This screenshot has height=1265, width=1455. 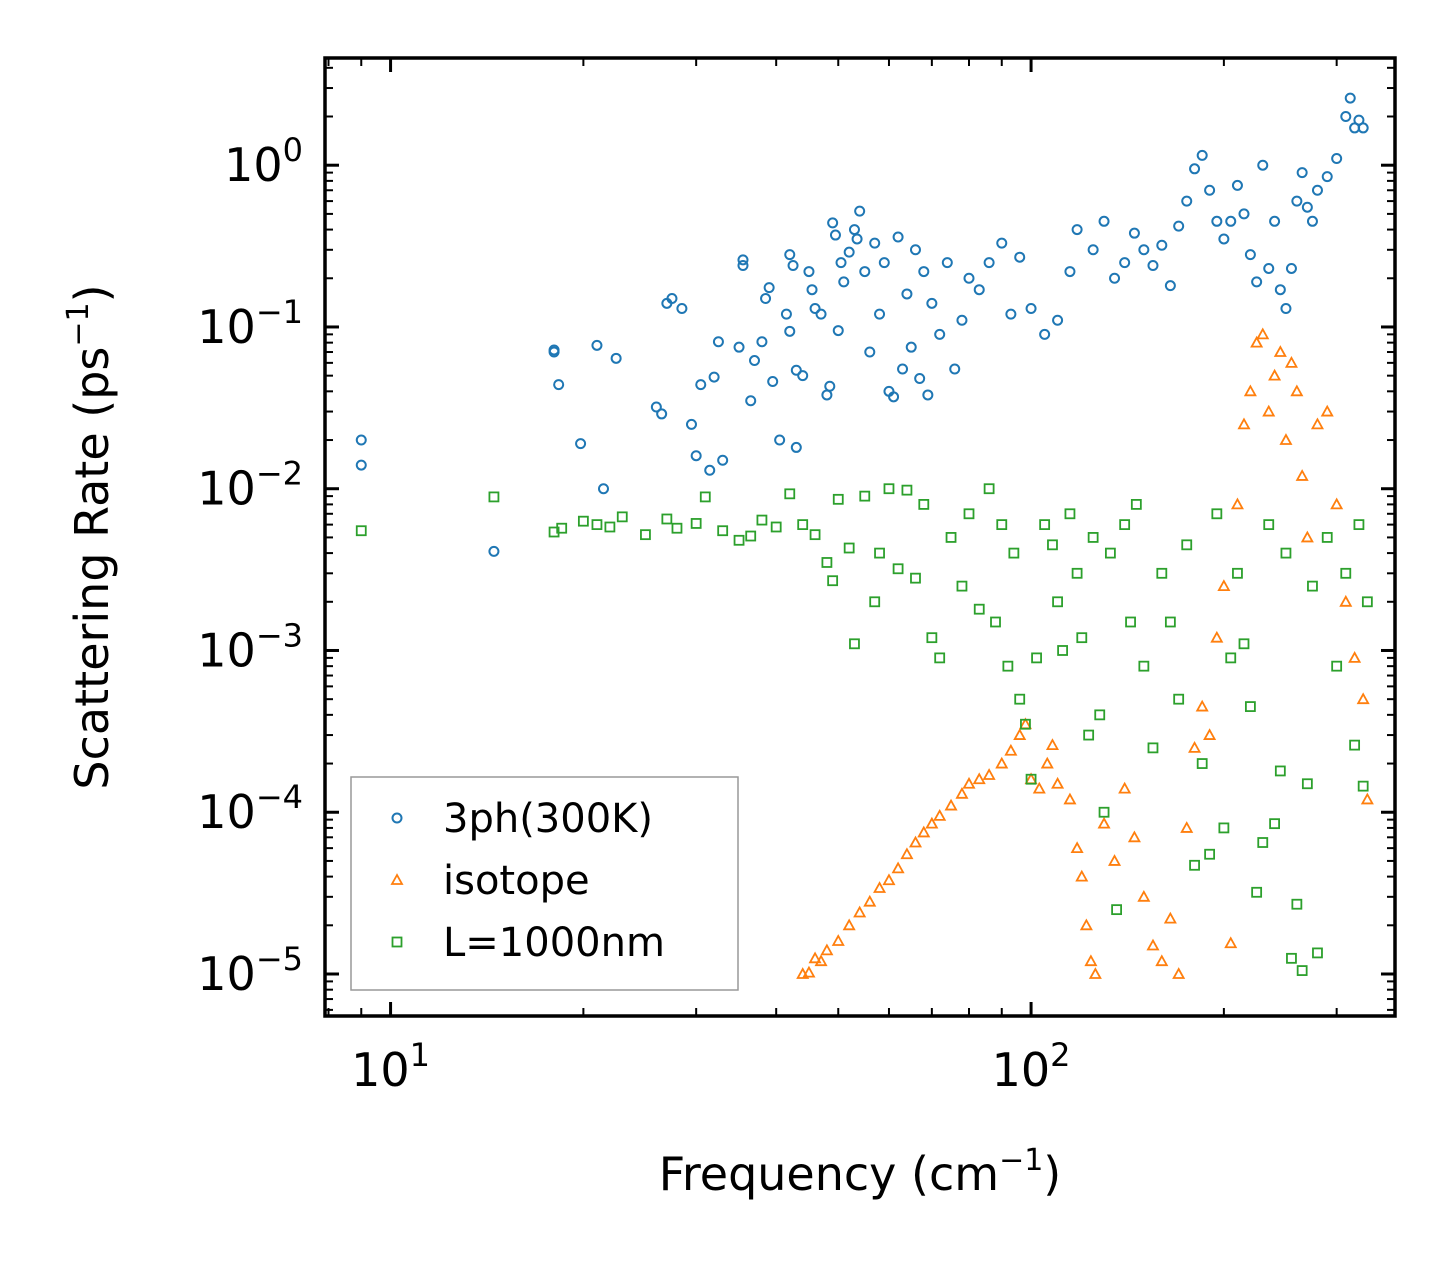 I want to click on y-tick-label: 10⁻³, so click(x=250, y=646).